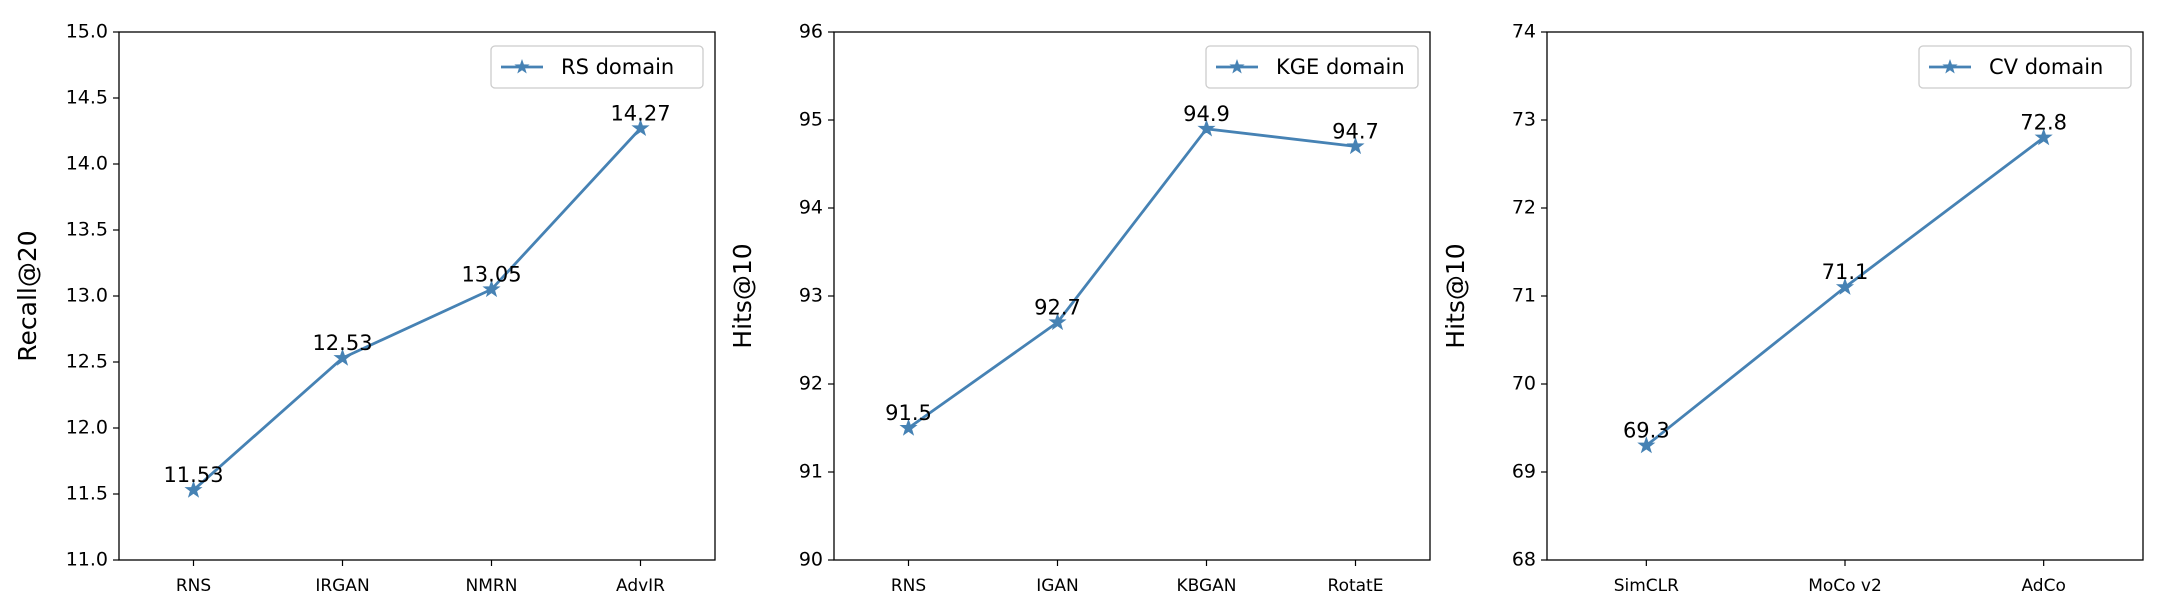  Describe the element at coordinates (27, 295) in the screenshot. I see `y-axis-label: Recall@20` at that location.